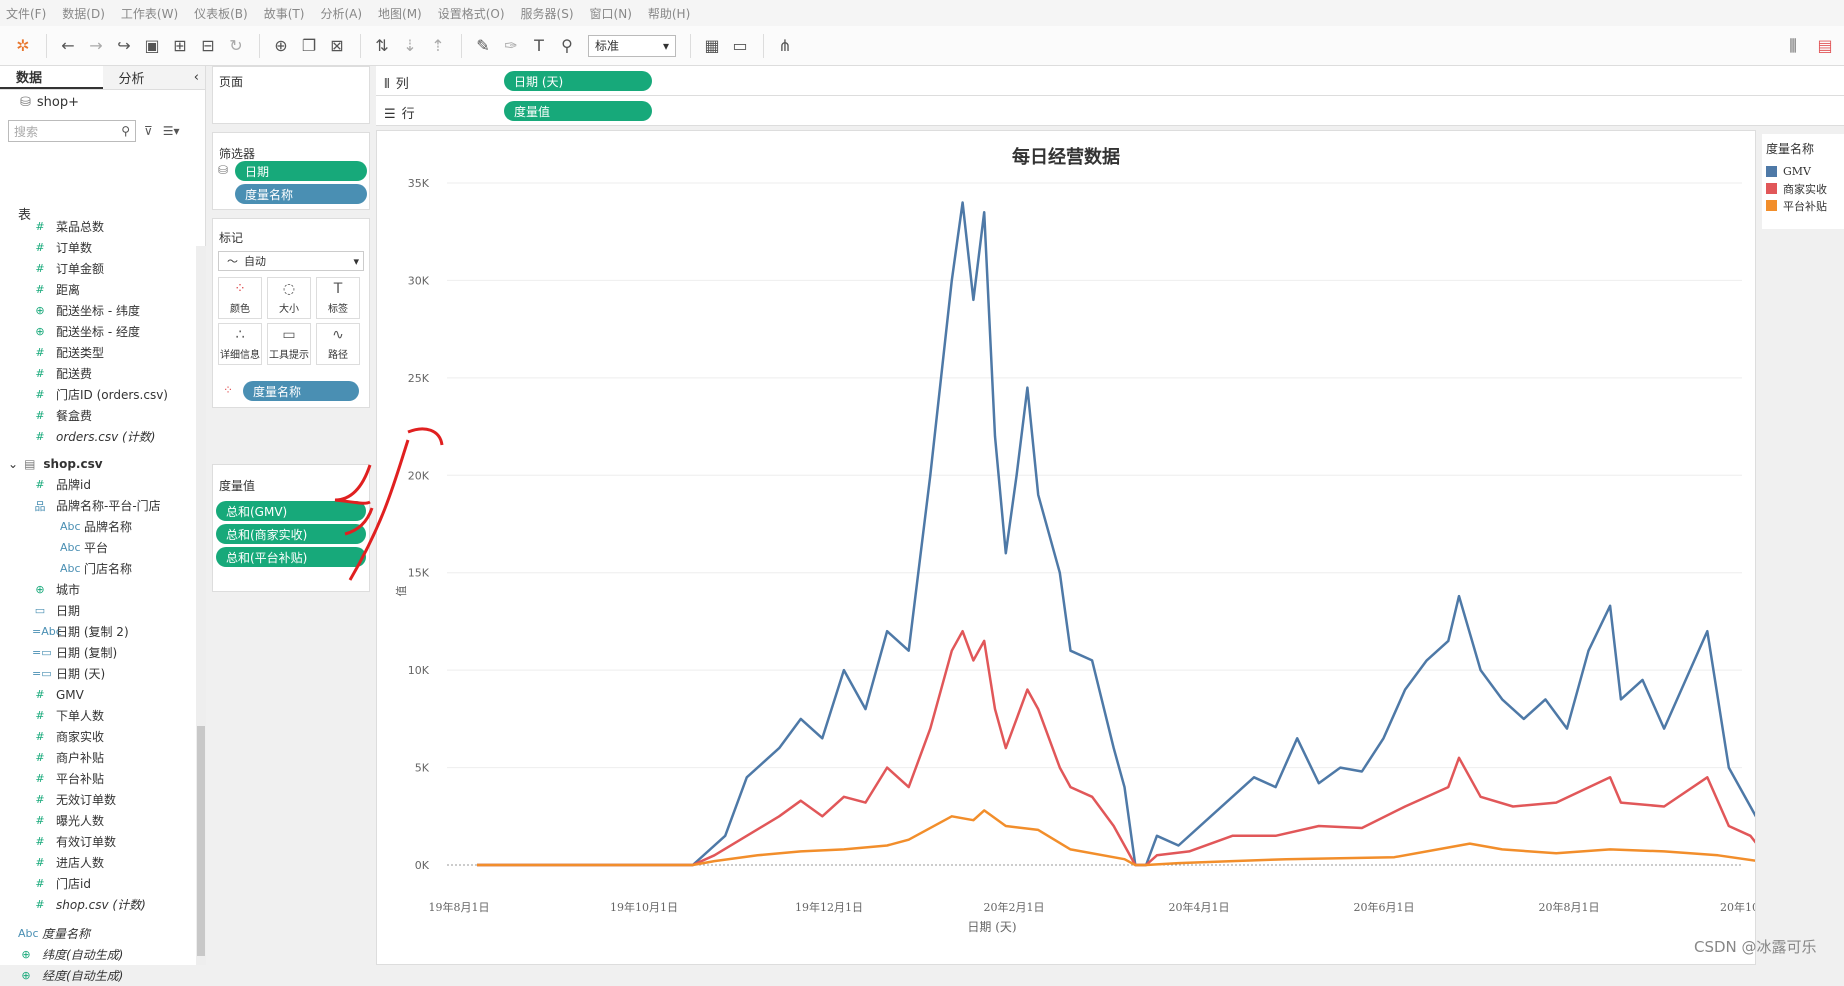 The width and height of the screenshot is (1844, 986). Describe the element at coordinates (171, 131) in the screenshot. I see `view-list-icon: ☰▾` at that location.